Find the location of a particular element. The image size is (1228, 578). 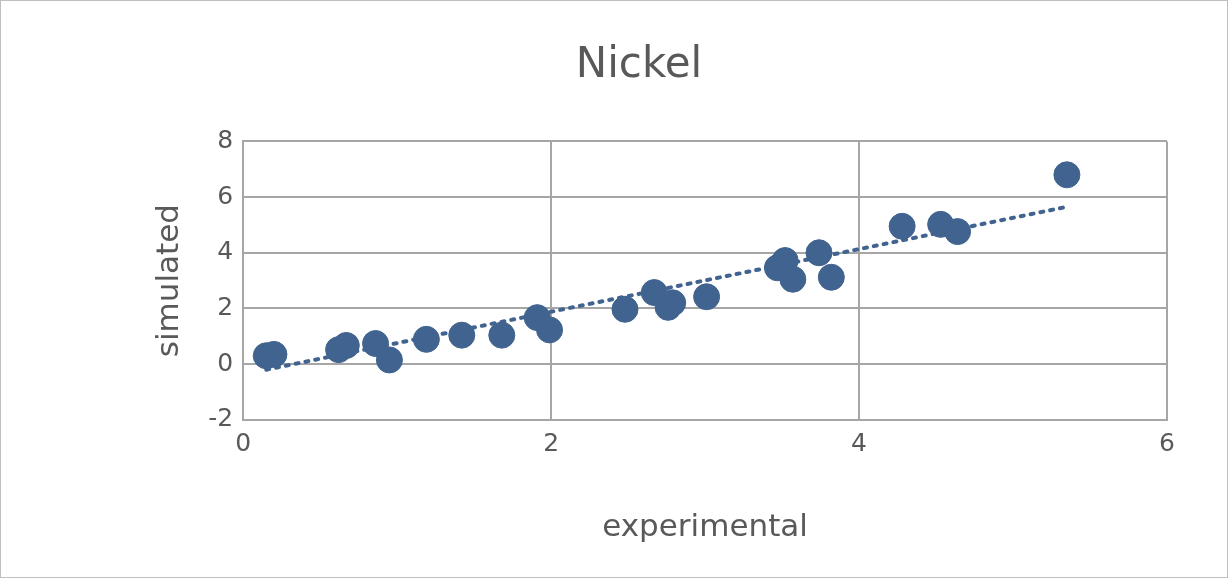

y-axis-title: simulated is located at coordinates (166, 281).